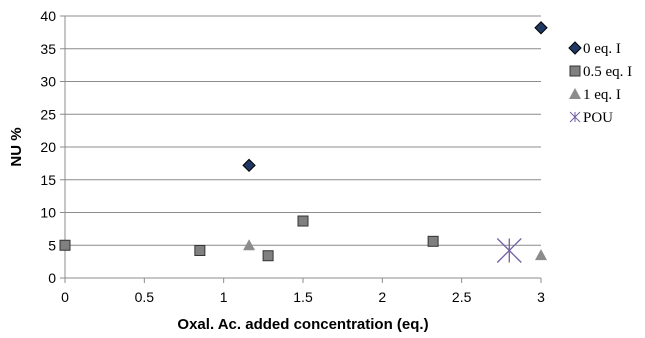  Describe the element at coordinates (65, 297) in the screenshot. I see `x-tick-label: 0` at that location.